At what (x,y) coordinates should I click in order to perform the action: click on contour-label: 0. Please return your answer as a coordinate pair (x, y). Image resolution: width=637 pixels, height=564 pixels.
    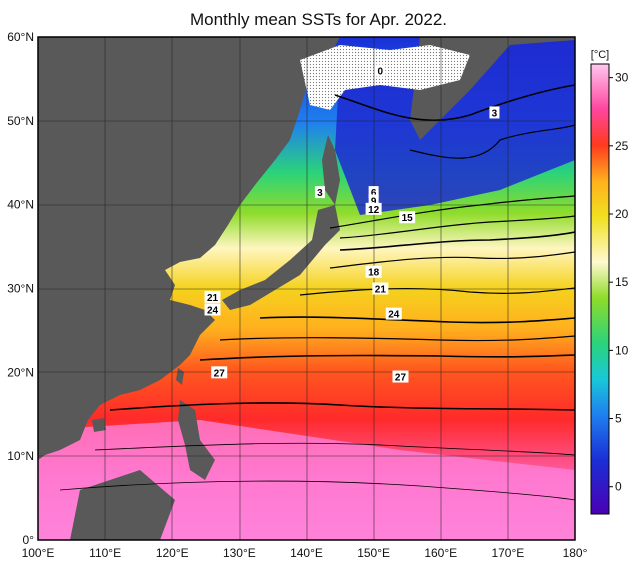
    Looking at the image, I should click on (381, 72).